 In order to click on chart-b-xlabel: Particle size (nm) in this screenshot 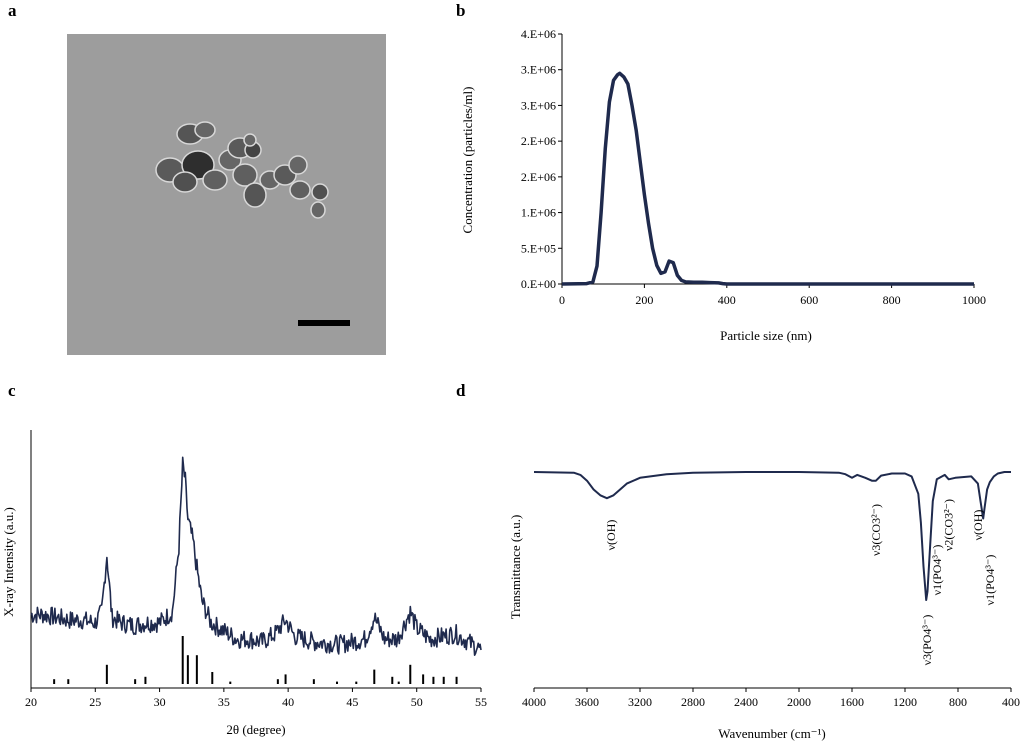, I will do `click(766, 335)`.